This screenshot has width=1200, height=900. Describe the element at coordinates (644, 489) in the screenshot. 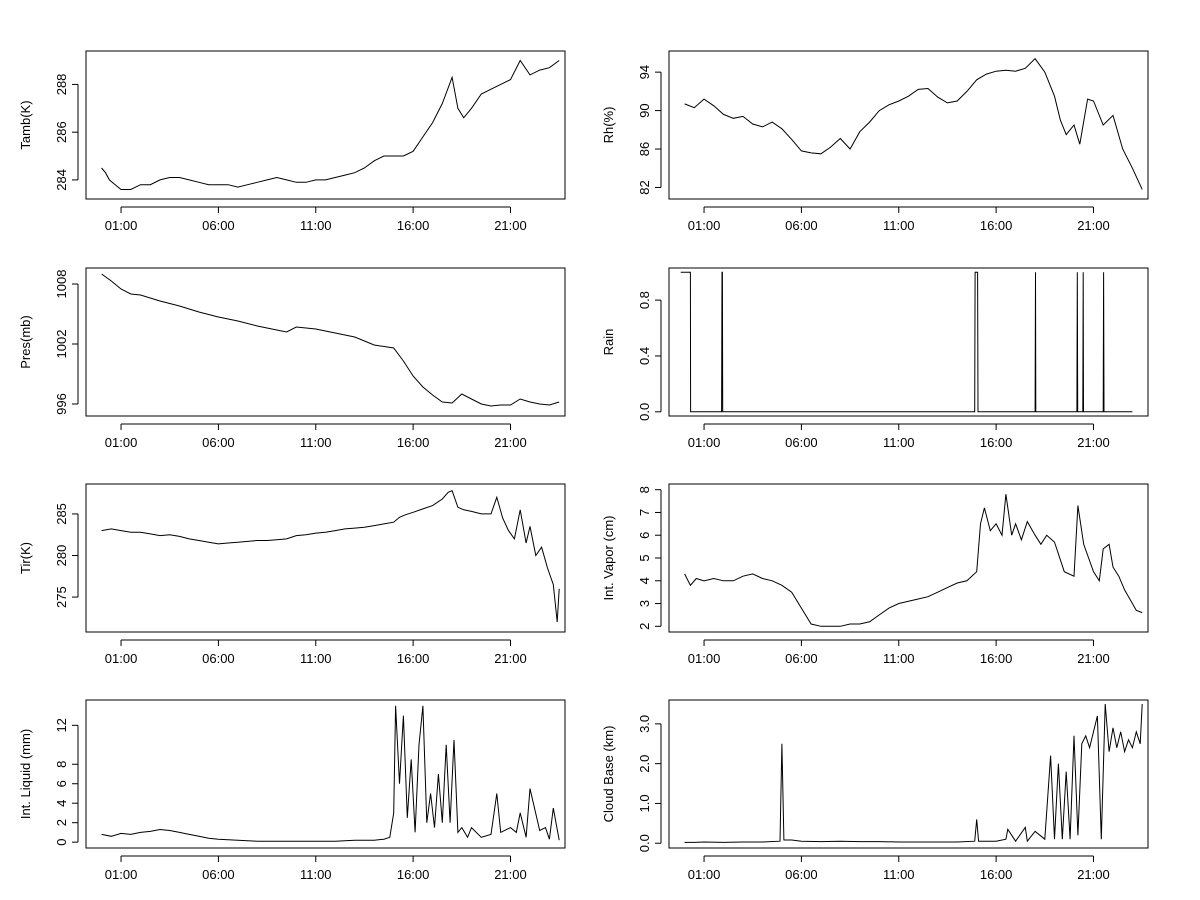

I see `y-tick-label: 8` at that location.